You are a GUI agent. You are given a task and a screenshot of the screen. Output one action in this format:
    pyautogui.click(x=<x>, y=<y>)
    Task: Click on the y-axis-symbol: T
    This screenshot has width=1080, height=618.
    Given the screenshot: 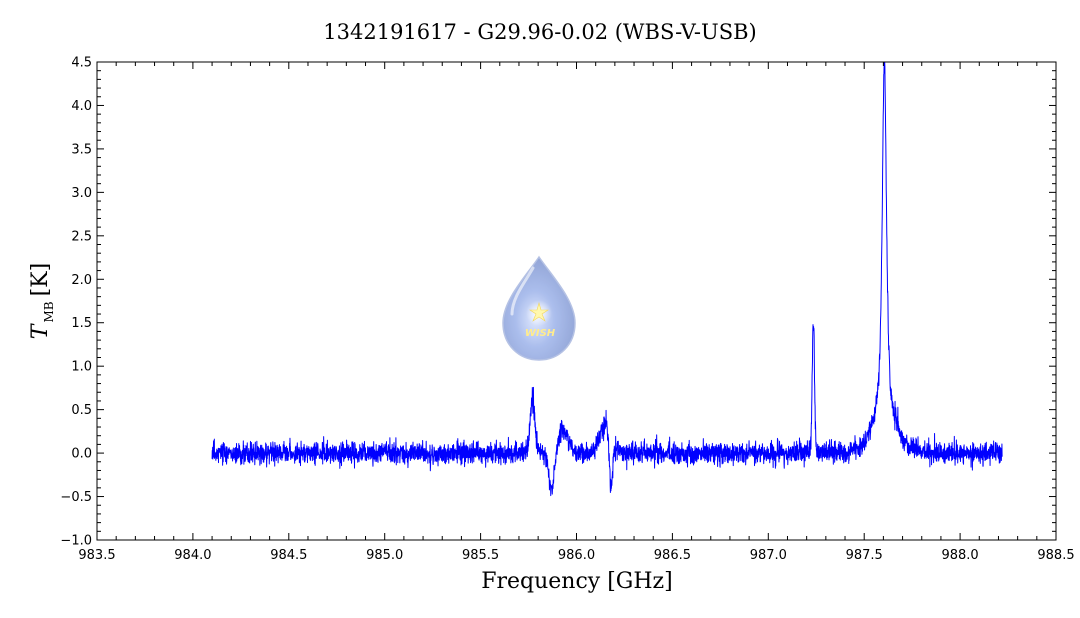 What is the action you would take?
    pyautogui.click(x=40, y=330)
    